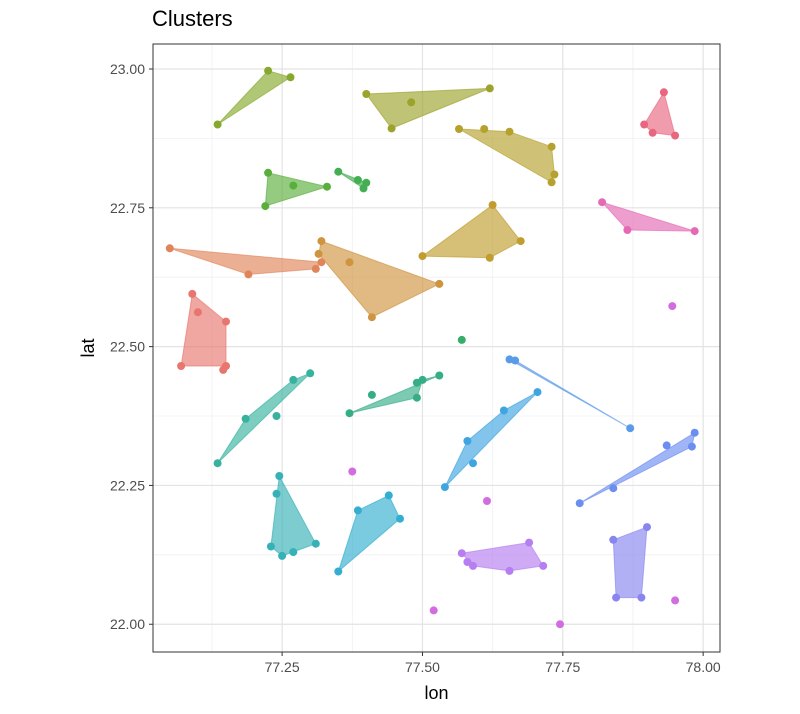  I want to click on y-tick-label: 23.00, so click(127, 69).